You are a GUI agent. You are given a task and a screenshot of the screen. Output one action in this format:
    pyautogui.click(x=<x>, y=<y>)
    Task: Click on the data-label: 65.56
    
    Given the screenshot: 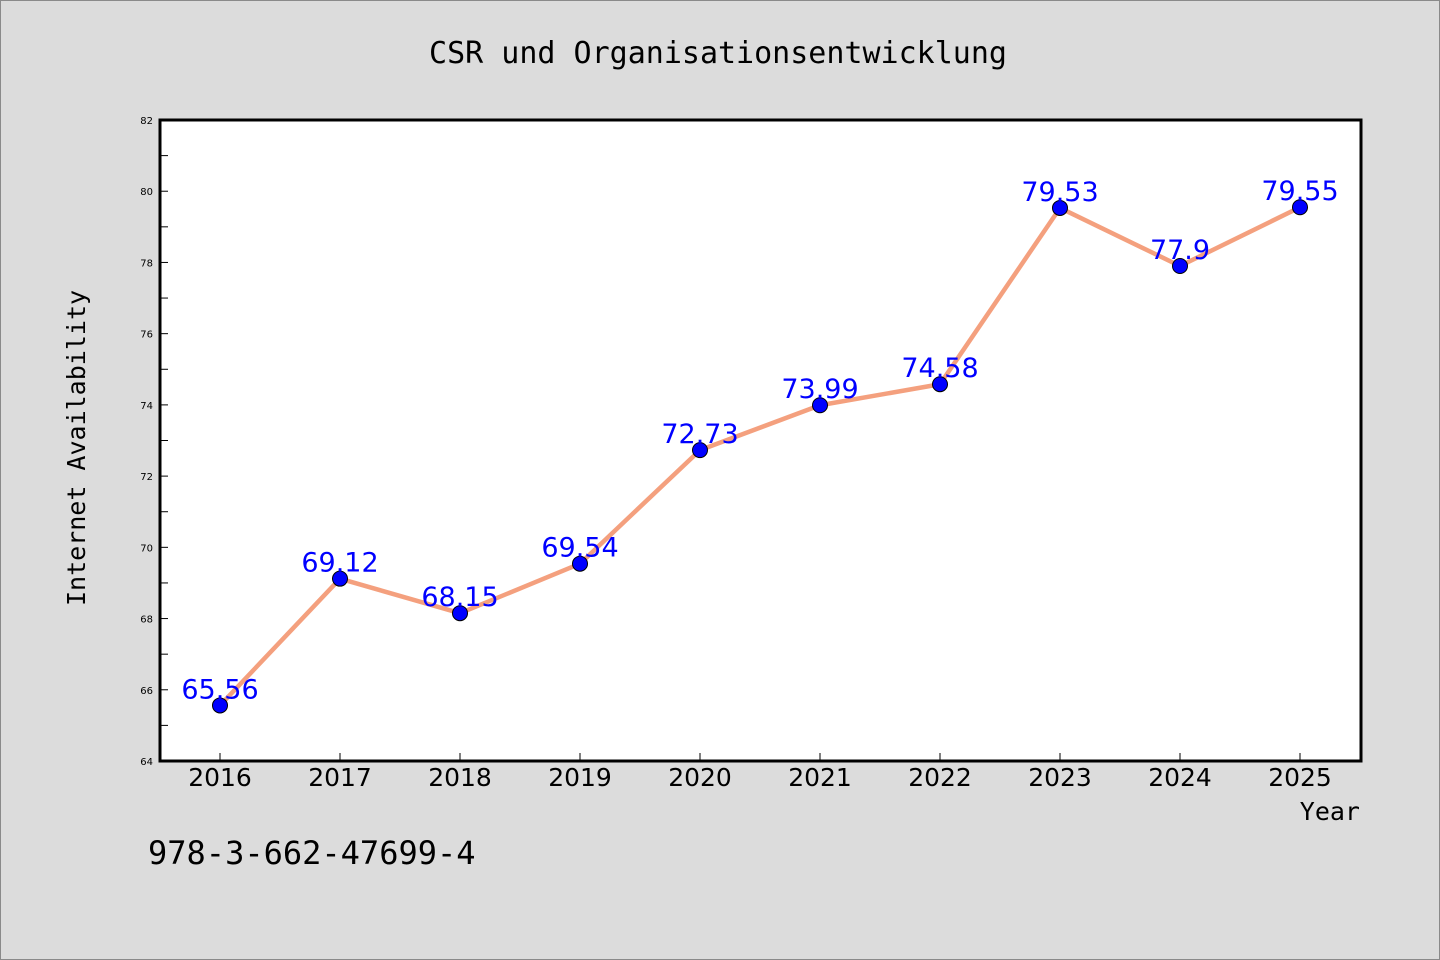 What is the action you would take?
    pyautogui.click(x=219, y=689)
    